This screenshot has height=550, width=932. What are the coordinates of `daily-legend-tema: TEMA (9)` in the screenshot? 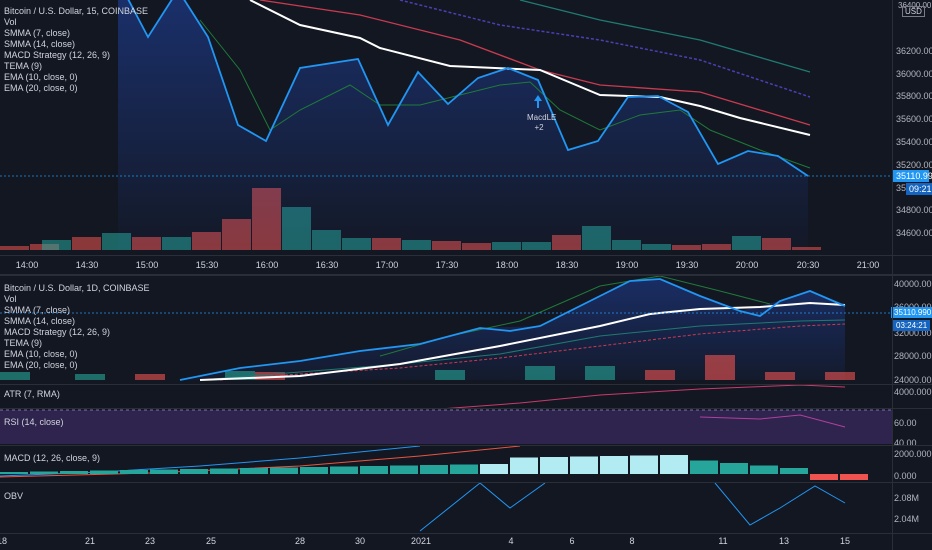 It's located at (23, 343).